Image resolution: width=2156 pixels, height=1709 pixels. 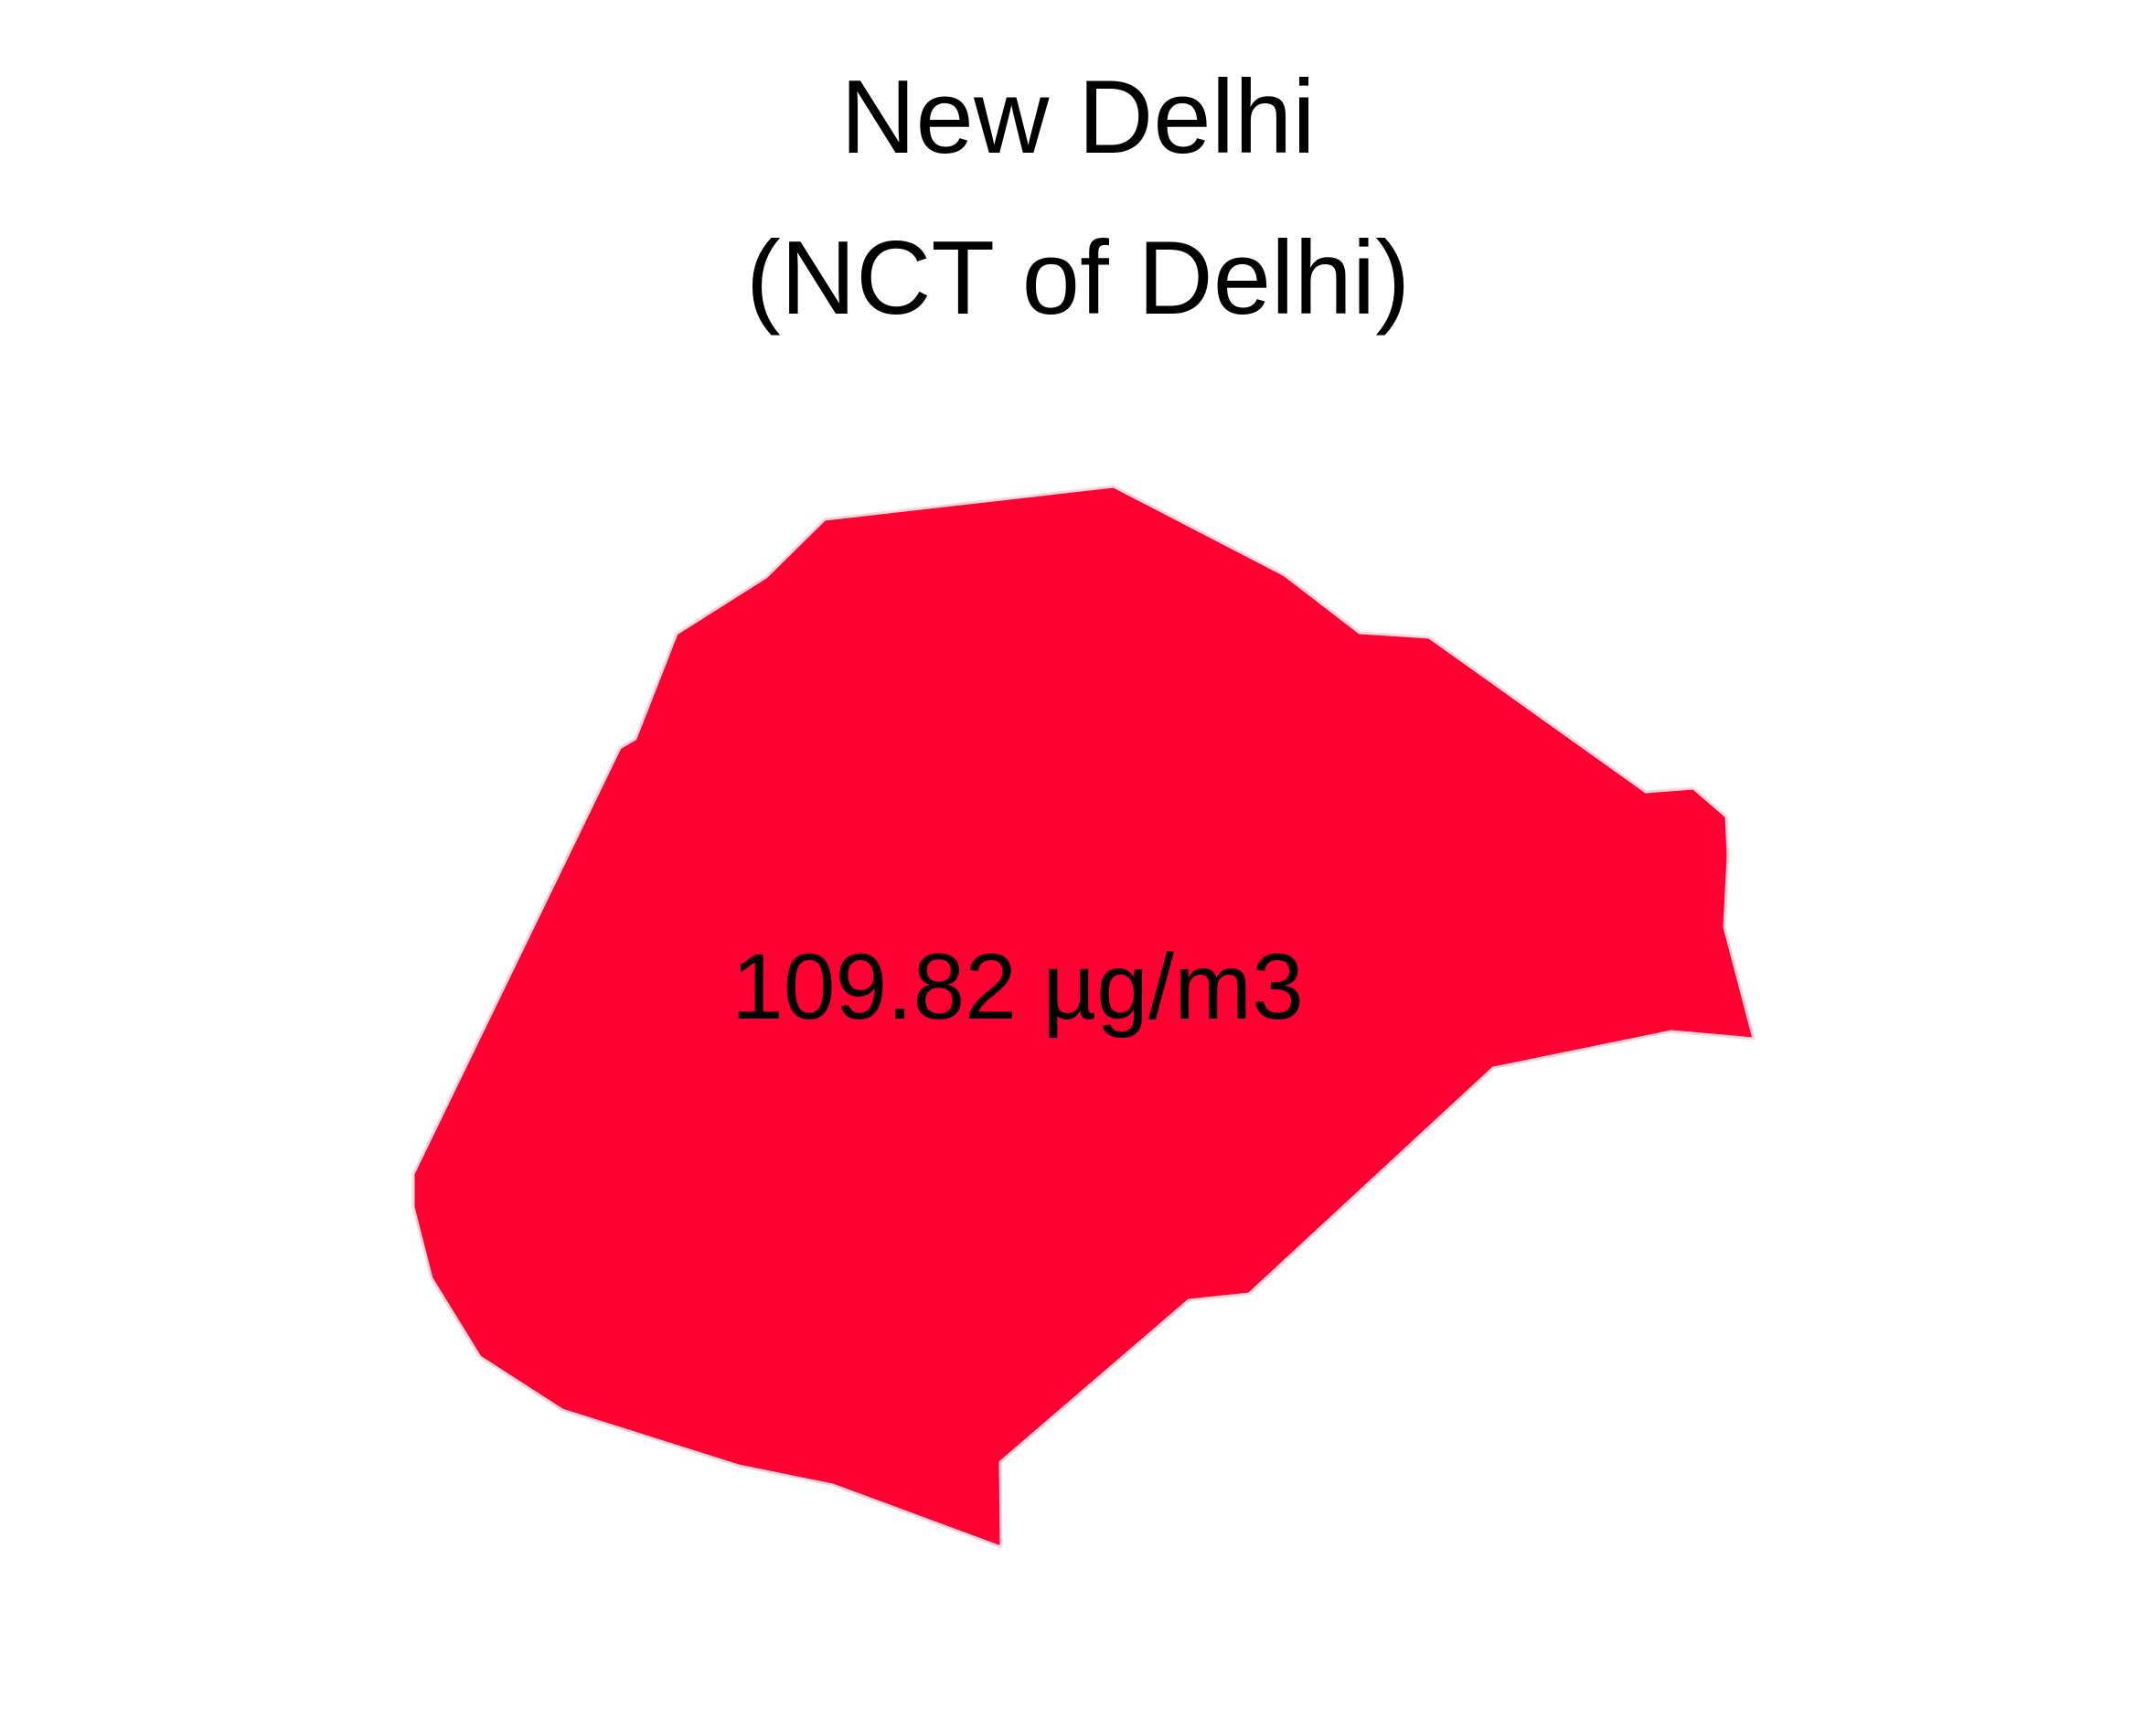 What do you see at coordinates (1078, 278) in the screenshot?
I see `map-subtitle: (NCT of Delhi)` at bounding box center [1078, 278].